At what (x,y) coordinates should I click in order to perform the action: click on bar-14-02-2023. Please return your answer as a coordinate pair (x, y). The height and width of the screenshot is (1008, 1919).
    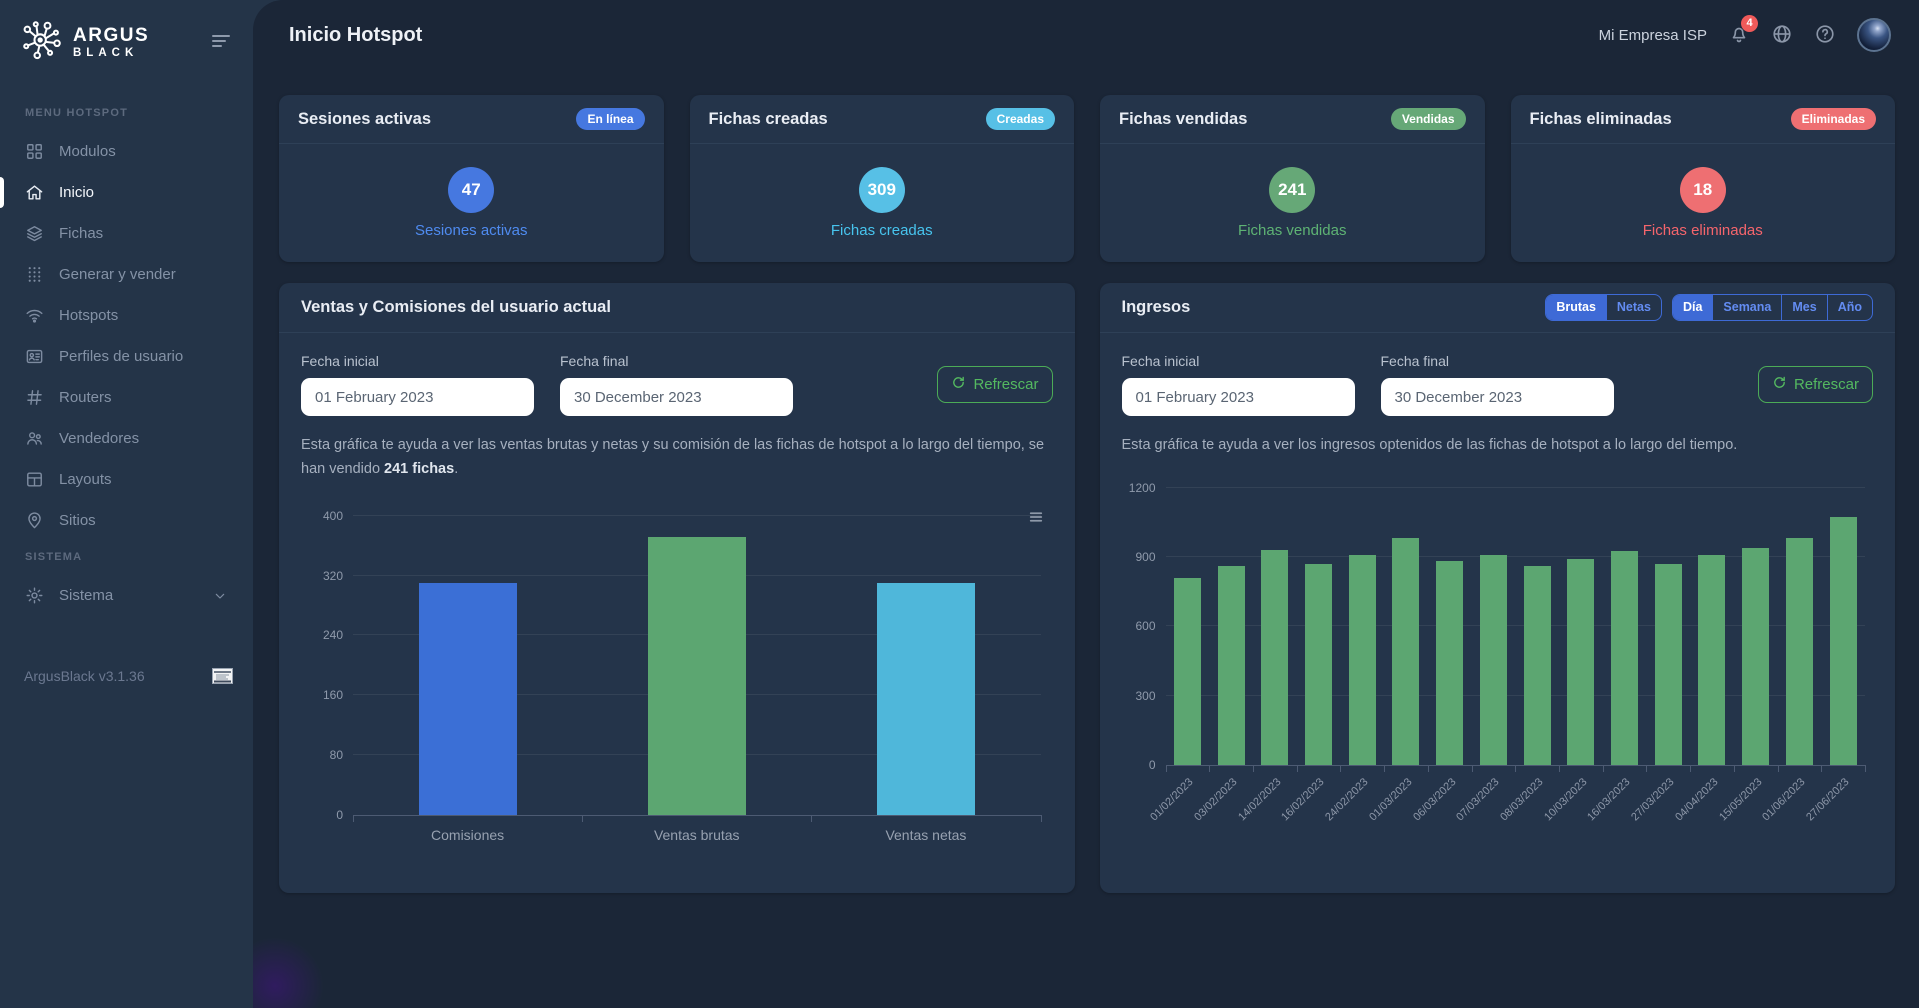
    Looking at the image, I should click on (1275, 657).